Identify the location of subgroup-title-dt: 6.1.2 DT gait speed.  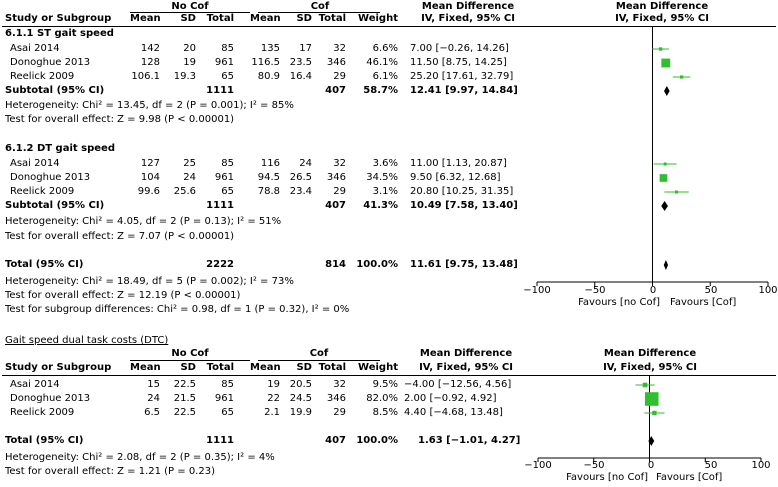
(60, 148).